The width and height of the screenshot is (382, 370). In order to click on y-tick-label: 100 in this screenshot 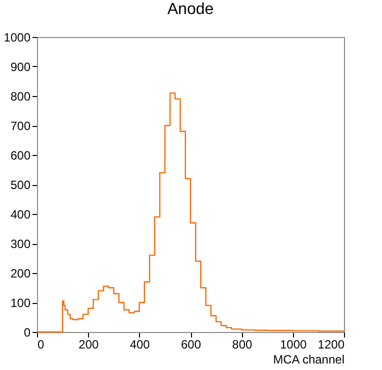, I will do `click(20, 303)`.